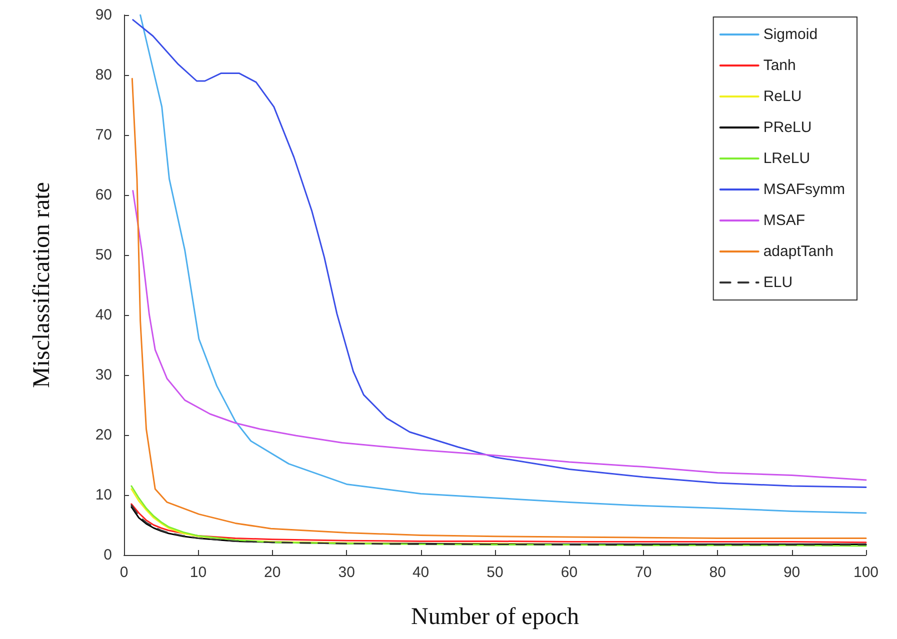 The width and height of the screenshot is (897, 639). Describe the element at coordinates (495, 617) in the screenshot. I see `x-axis-title: Number of epoch` at that location.